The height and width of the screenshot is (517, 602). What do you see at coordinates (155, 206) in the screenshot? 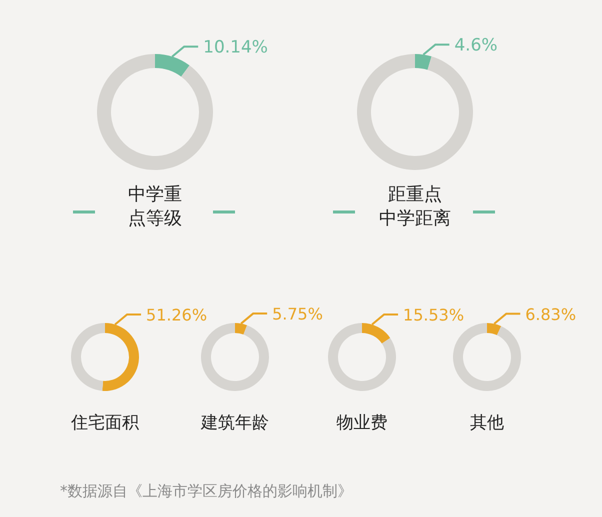
I see `text: 中学重点等级` at bounding box center [155, 206].